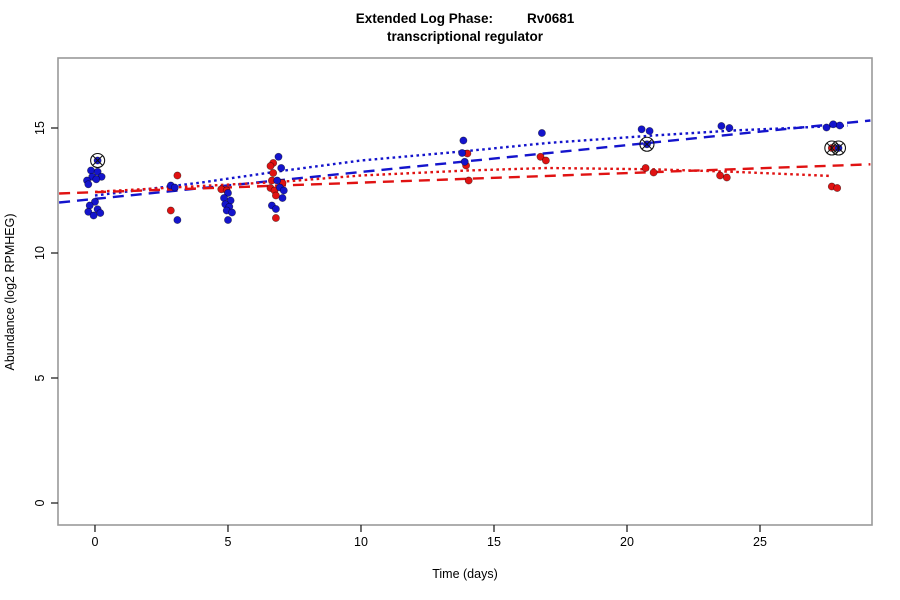 The height and width of the screenshot is (600, 900). What do you see at coordinates (424, 18) in the screenshot?
I see `chart-title-phase: Extended Log Phase:` at bounding box center [424, 18].